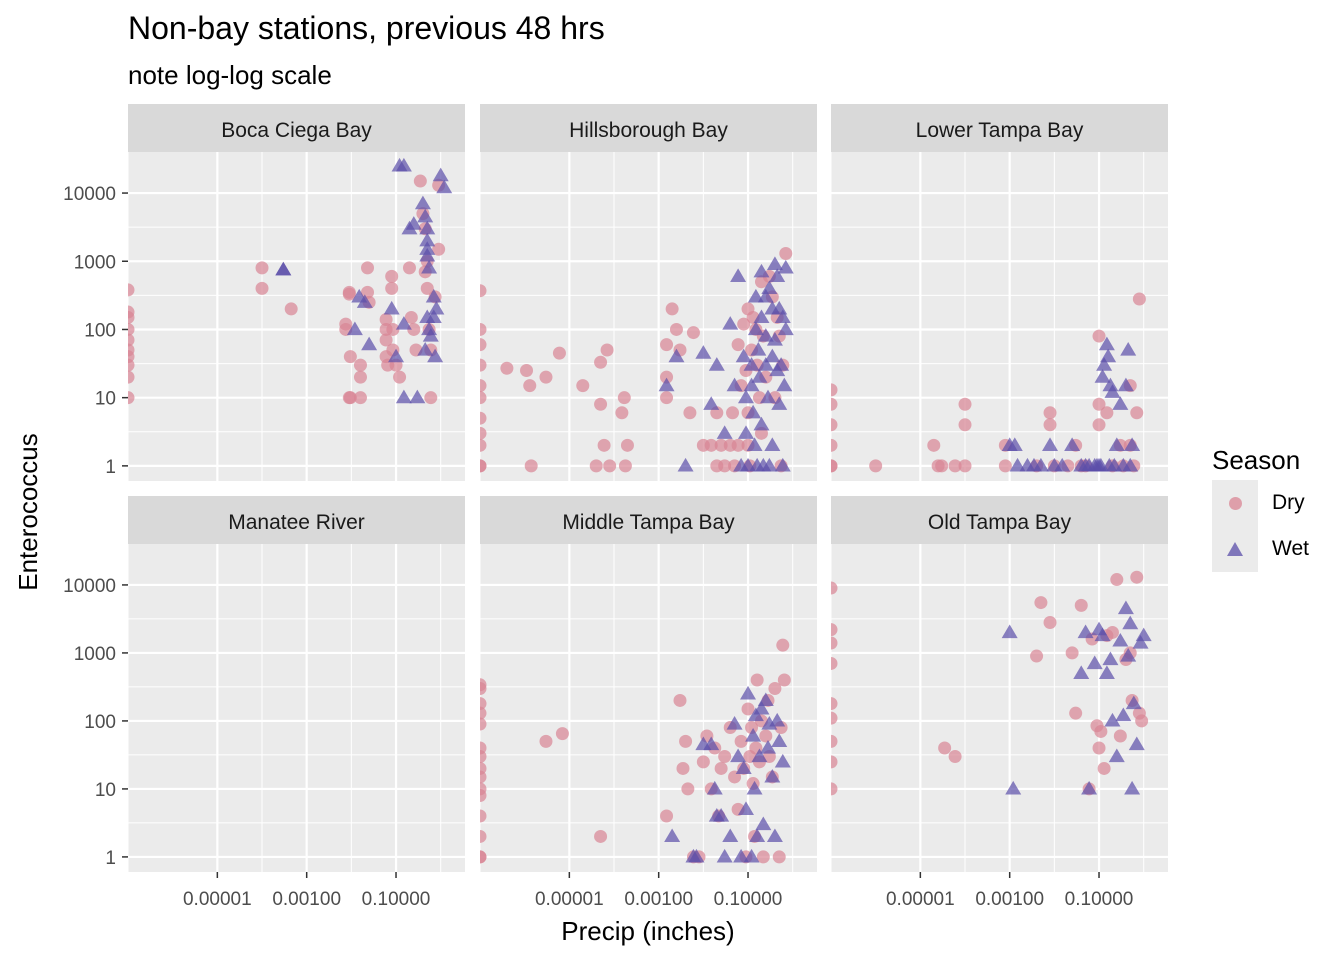 Image resolution: width=1344 pixels, height=960 pixels. Describe the element at coordinates (1288, 502) in the screenshot. I see `legend-label-dry: Dry` at that location.